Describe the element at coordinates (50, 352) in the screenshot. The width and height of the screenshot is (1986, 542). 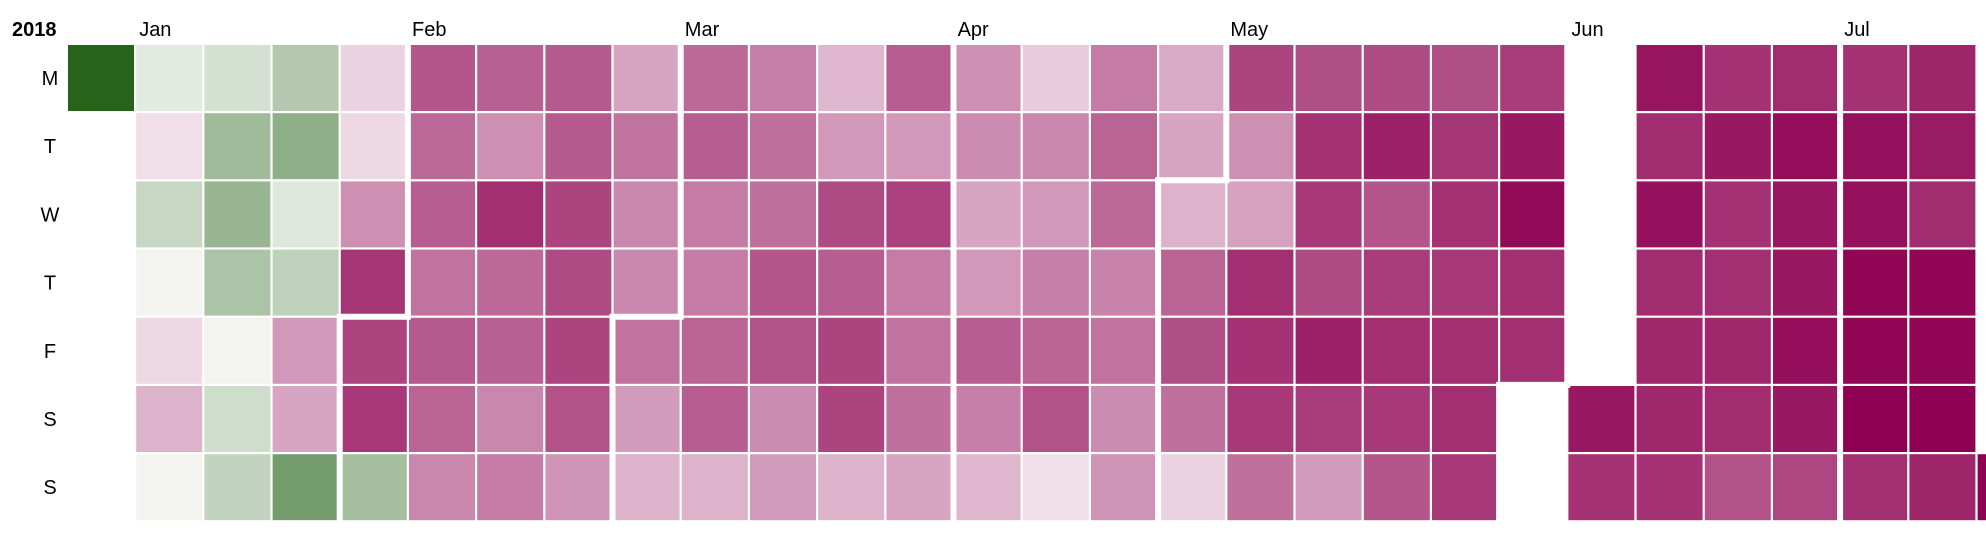
I see `day-label: F` at that location.